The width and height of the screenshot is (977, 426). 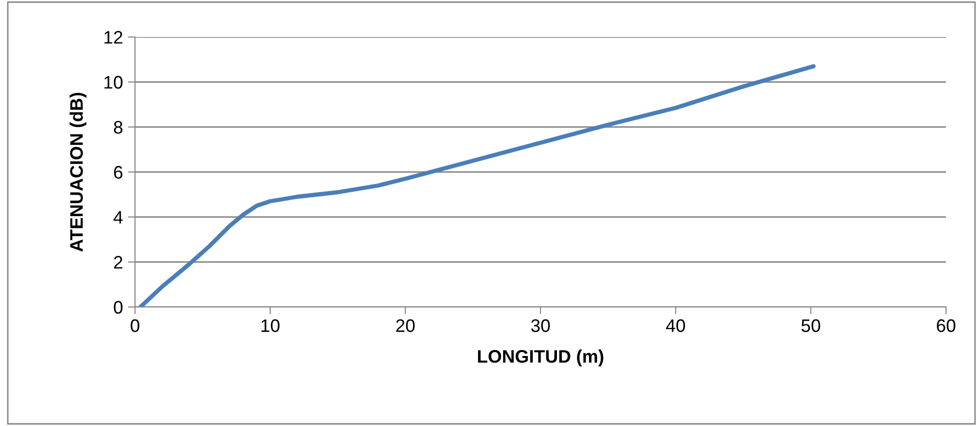 What do you see at coordinates (540, 325) in the screenshot?
I see `x-tick-label: 30` at bounding box center [540, 325].